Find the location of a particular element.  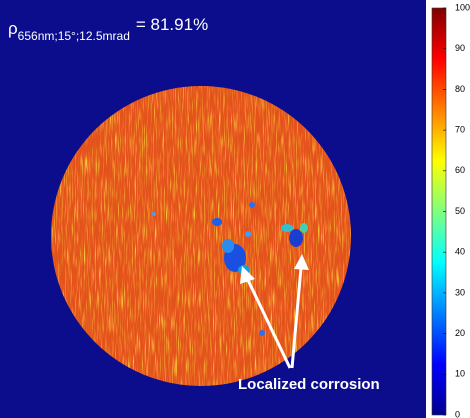

title-symbol: ρ is located at coordinates (13, 28).